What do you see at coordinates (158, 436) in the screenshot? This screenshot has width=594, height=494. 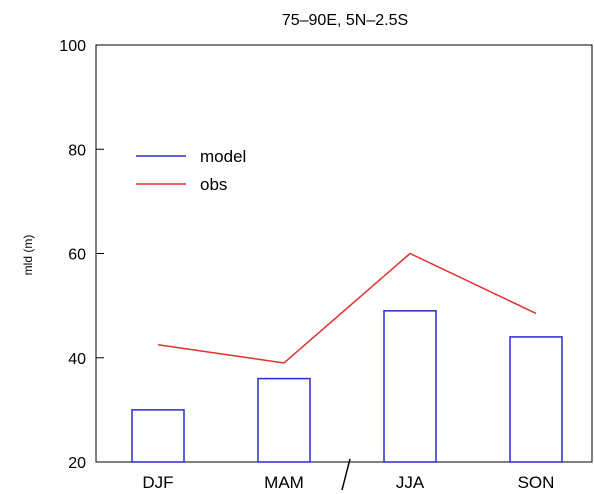 I see `bar-djf` at bounding box center [158, 436].